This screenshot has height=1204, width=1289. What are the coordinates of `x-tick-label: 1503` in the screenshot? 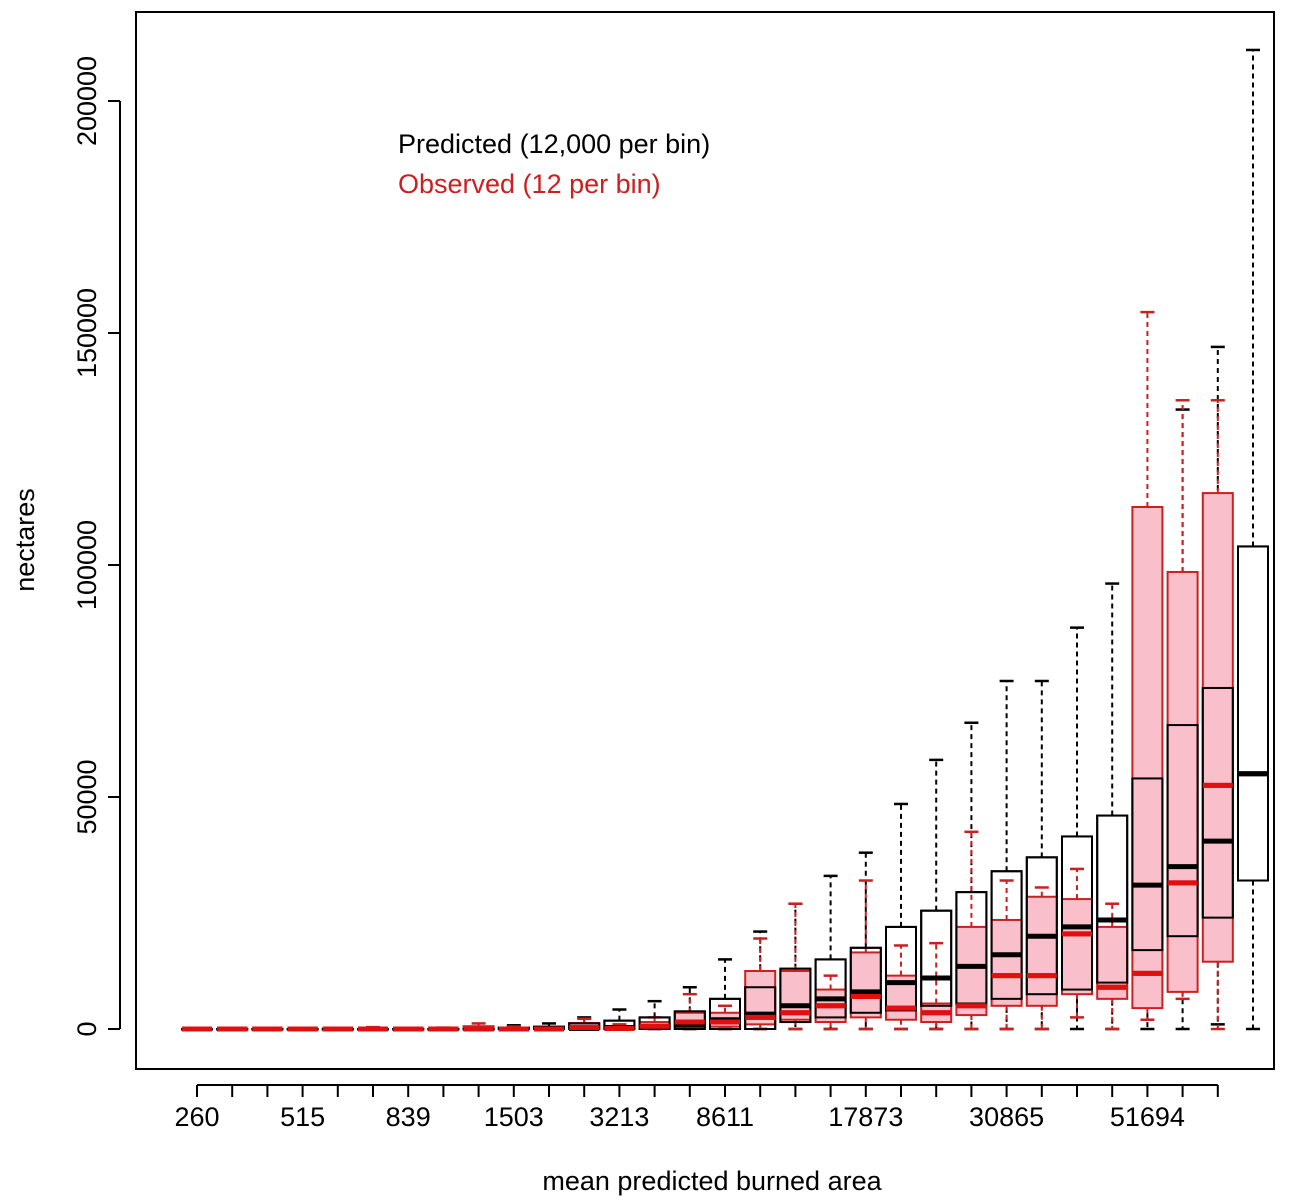 It's located at (514, 1117).